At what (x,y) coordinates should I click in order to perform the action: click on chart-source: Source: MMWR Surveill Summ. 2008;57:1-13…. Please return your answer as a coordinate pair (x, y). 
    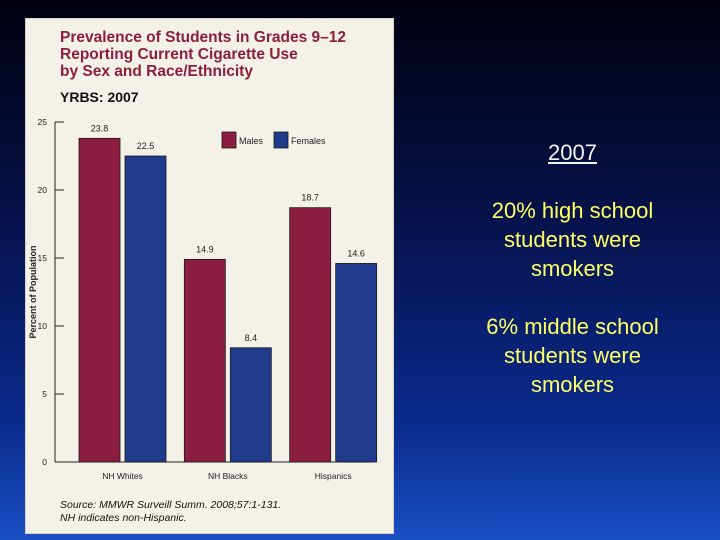
    Looking at the image, I should click on (225, 511).